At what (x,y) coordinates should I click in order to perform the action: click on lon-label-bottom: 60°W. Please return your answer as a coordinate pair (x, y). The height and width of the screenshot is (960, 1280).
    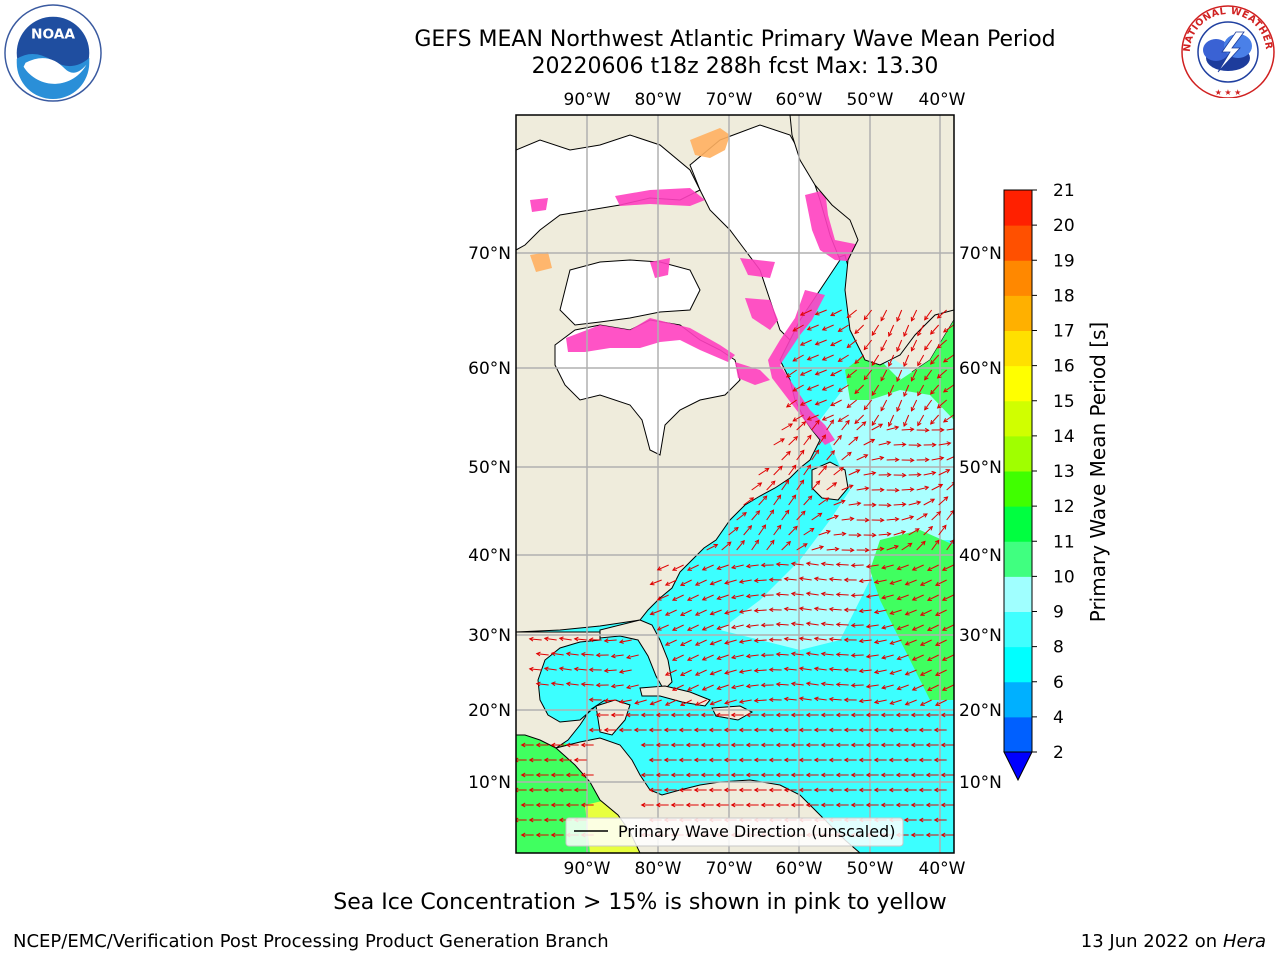
    Looking at the image, I should click on (799, 869).